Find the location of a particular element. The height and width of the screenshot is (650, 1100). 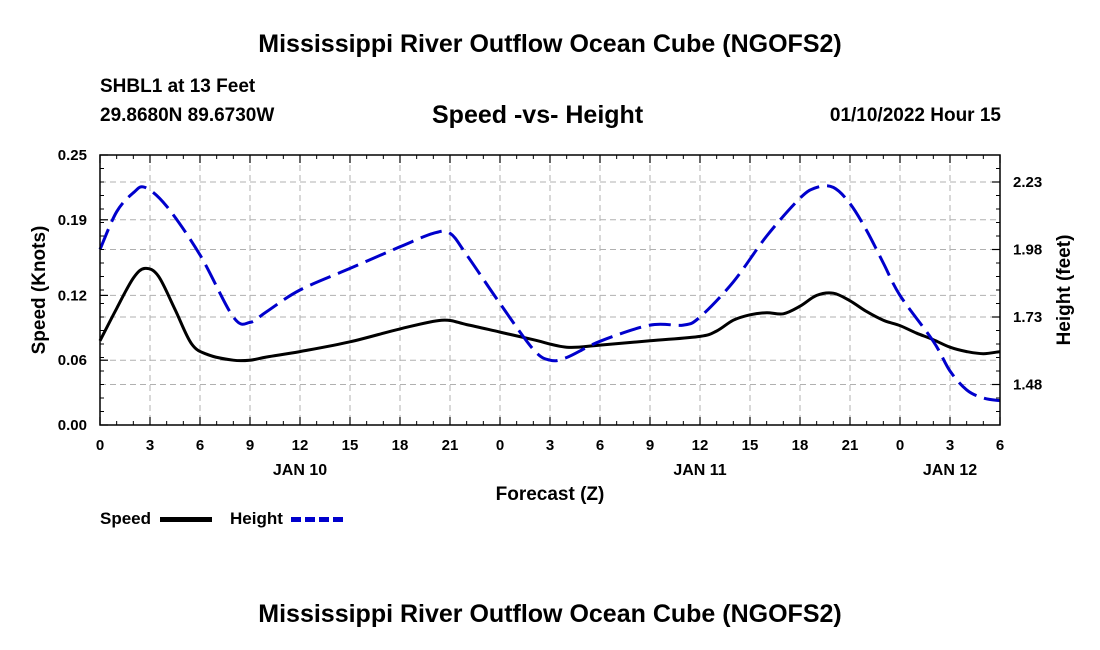

y2-tick-label: 2.23 is located at coordinates (1027, 182).